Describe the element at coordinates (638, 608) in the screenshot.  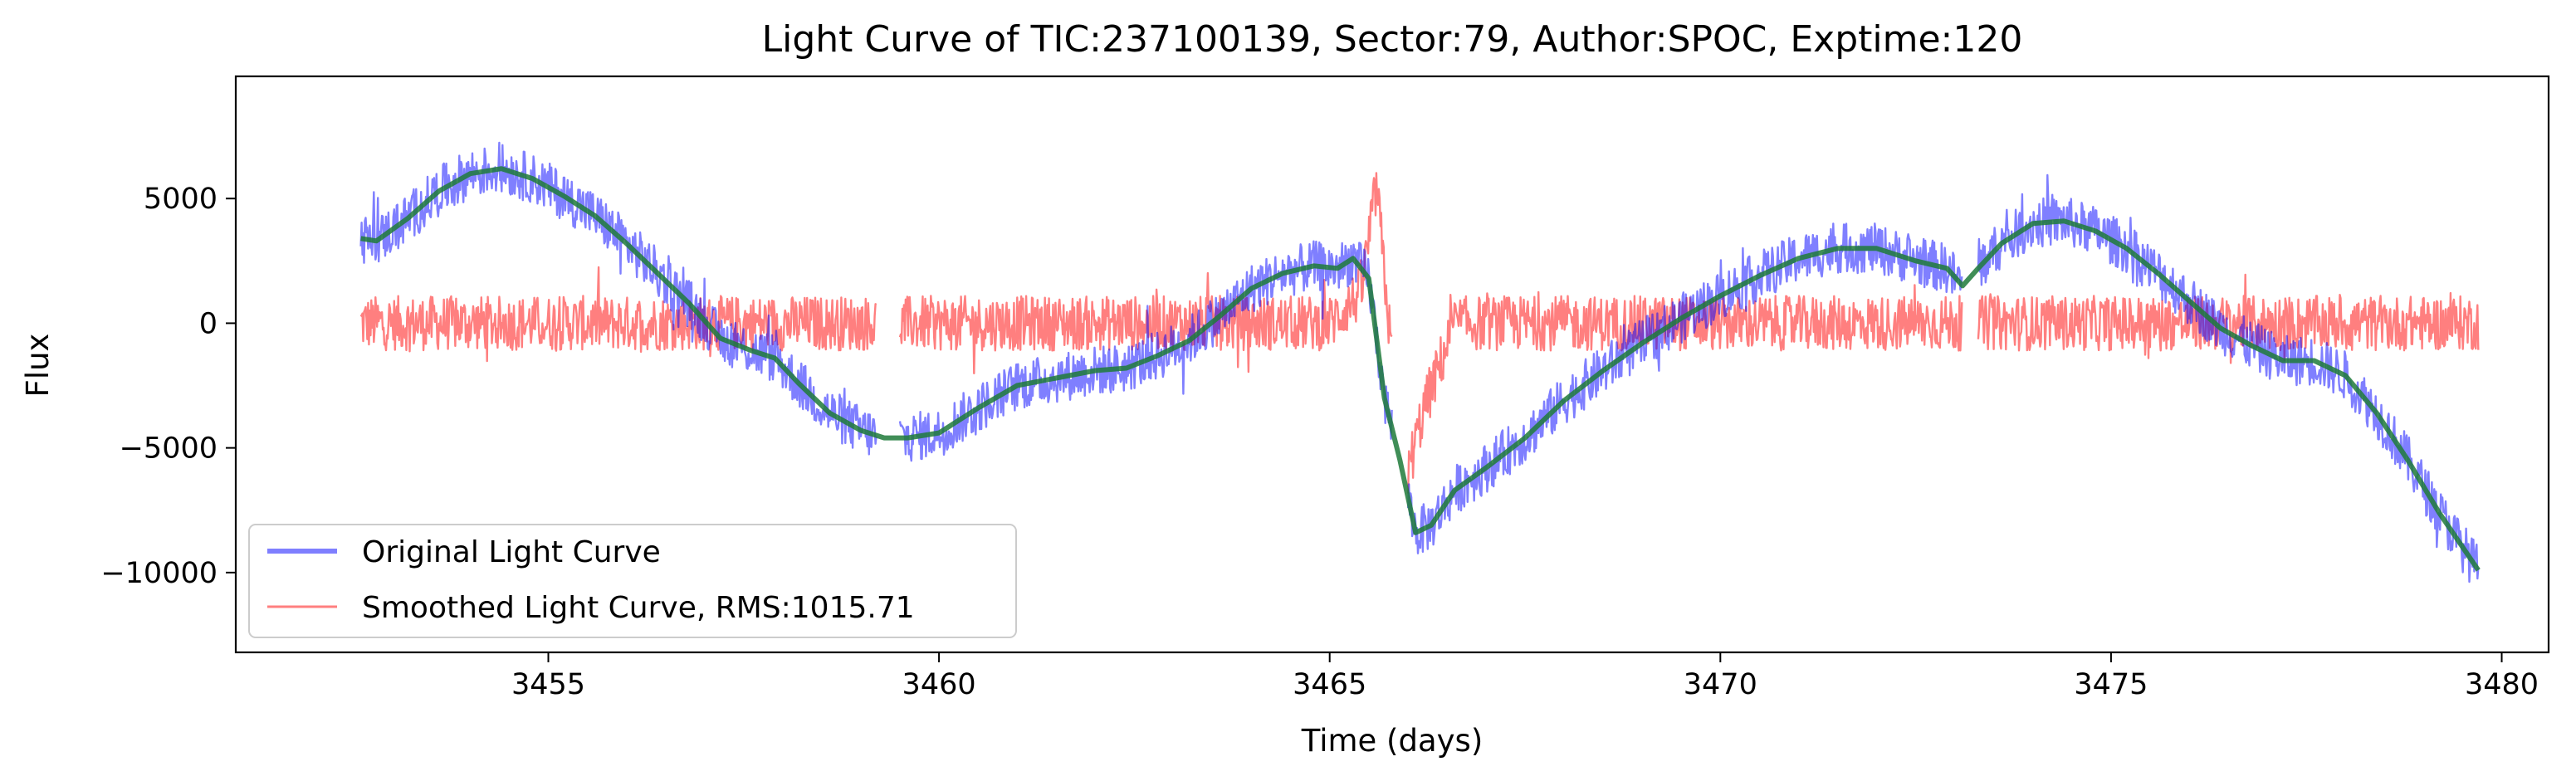
I see `legend-label-smoothed: Smoothed Light Curve, RMS:1015.71` at that location.